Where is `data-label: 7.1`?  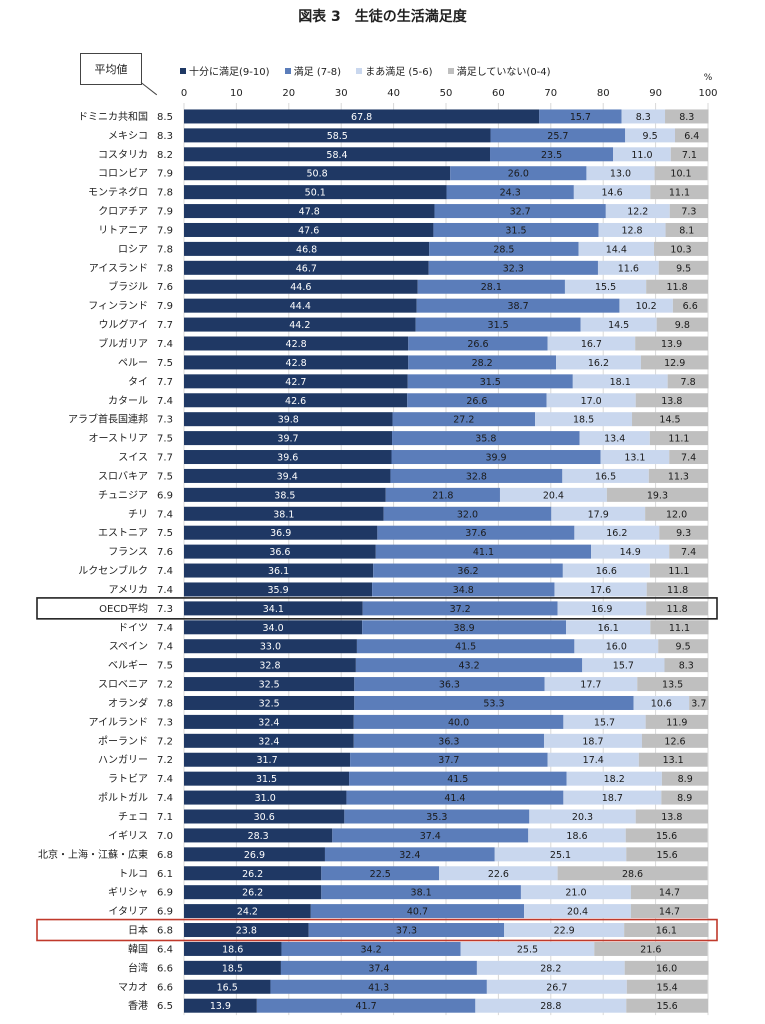 data-label: 7.1 is located at coordinates (689, 155).